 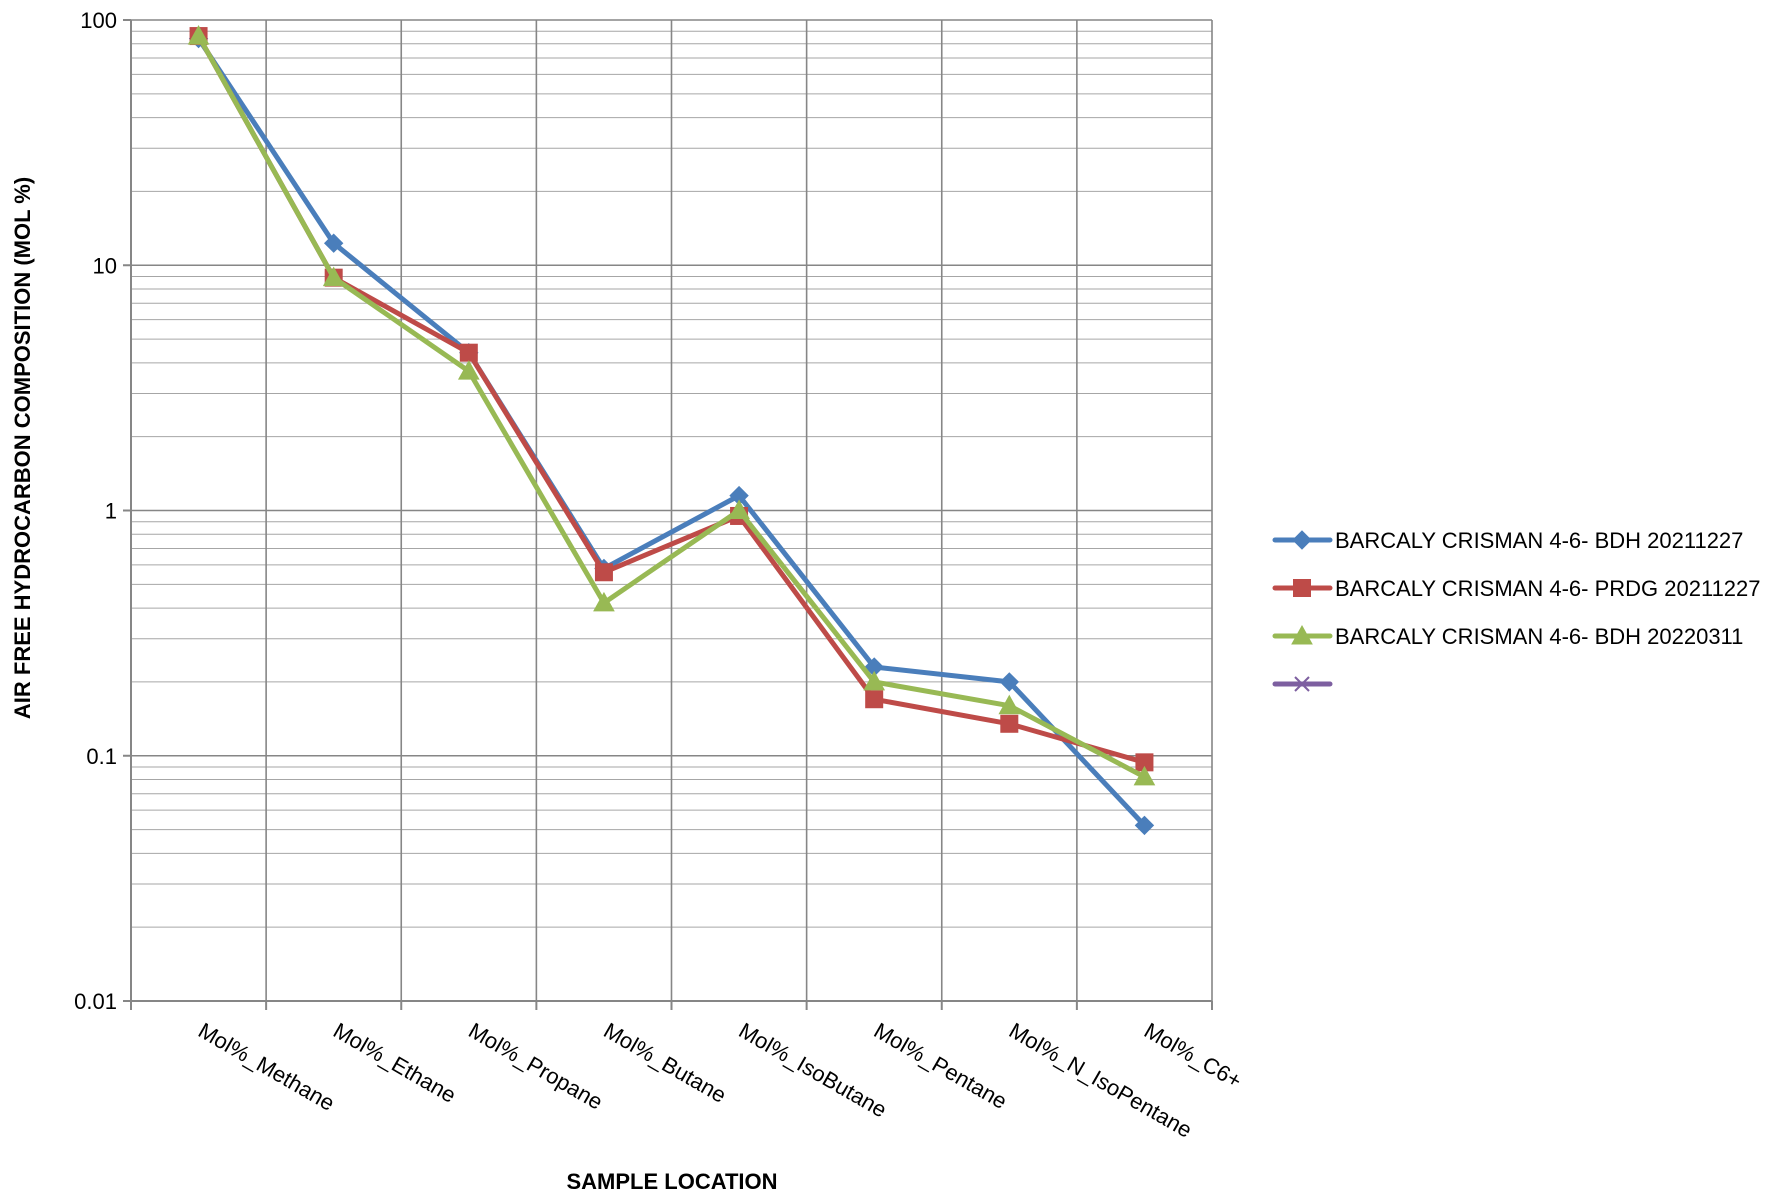 I want to click on x-tick-label: Mol%_Methane, so click(x=266, y=1067).